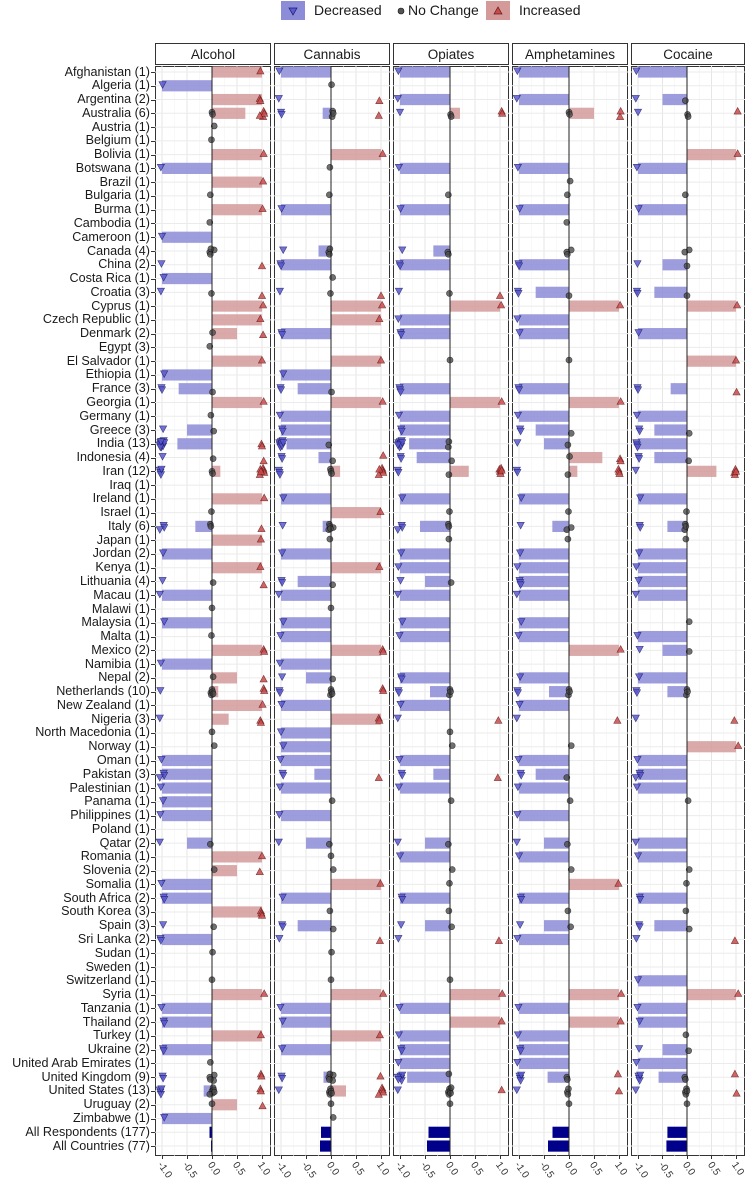 Image resolution: width=747 pixels, height=1180 pixels. Describe the element at coordinates (332, 1169) in the screenshot. I see `x-tick-label: 0.0` at that location.